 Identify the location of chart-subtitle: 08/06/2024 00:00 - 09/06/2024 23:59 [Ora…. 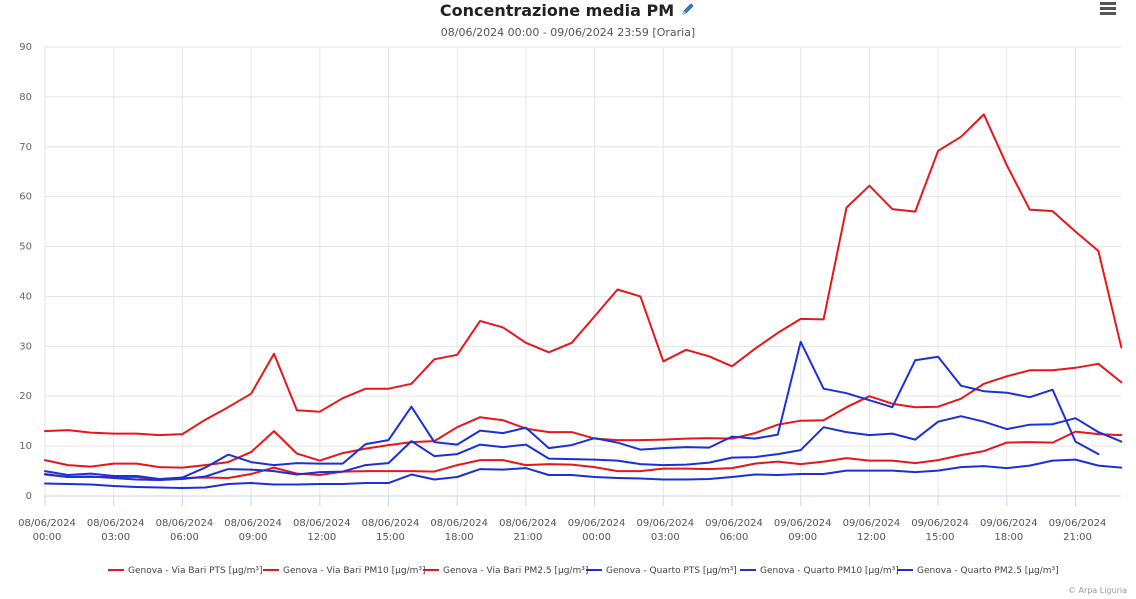
(568, 32).